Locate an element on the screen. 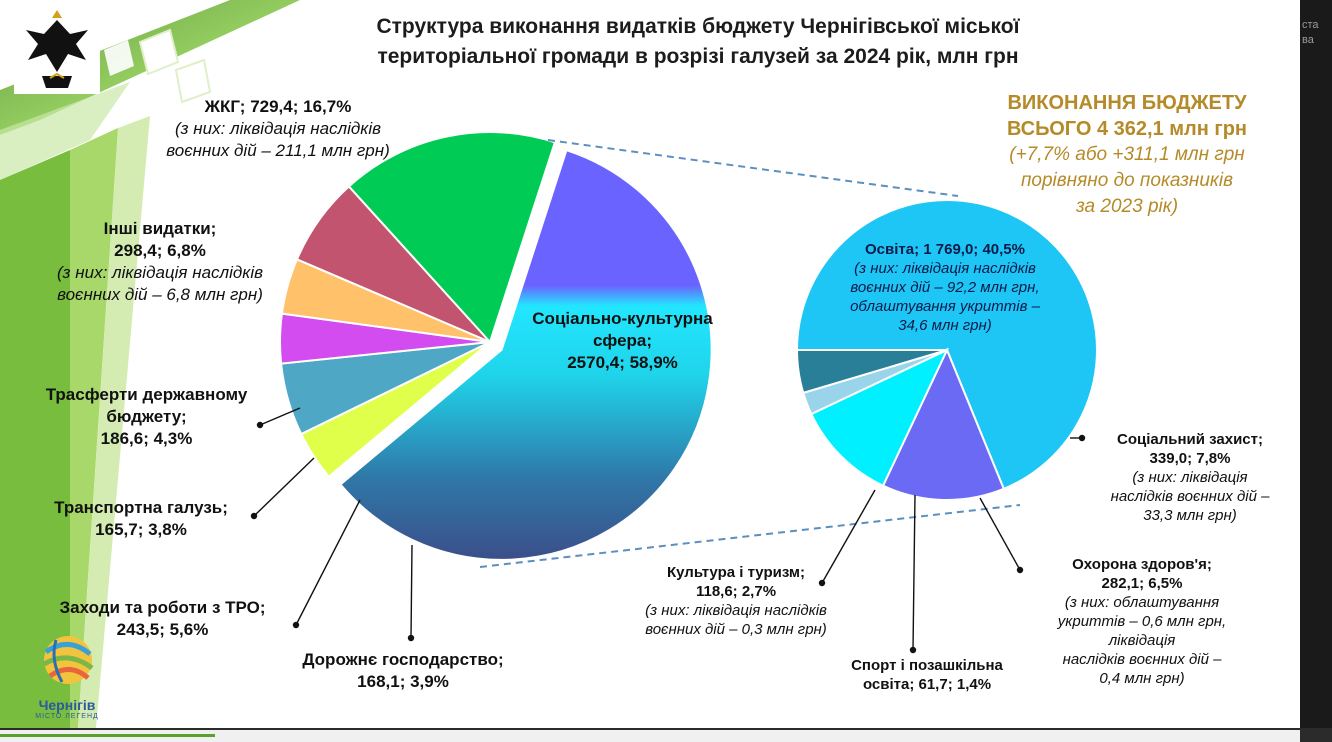 This screenshot has height=742, width=1332. label-transfers-line-3: 186,6; 4,3% is located at coordinates (146, 438).